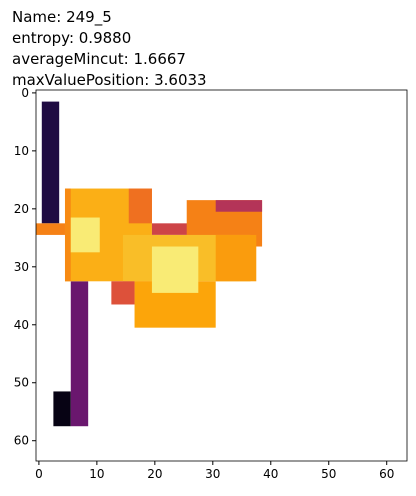  Describe the element at coordinates (328, 474) in the screenshot. I see `x-tick-label: 50` at that location.